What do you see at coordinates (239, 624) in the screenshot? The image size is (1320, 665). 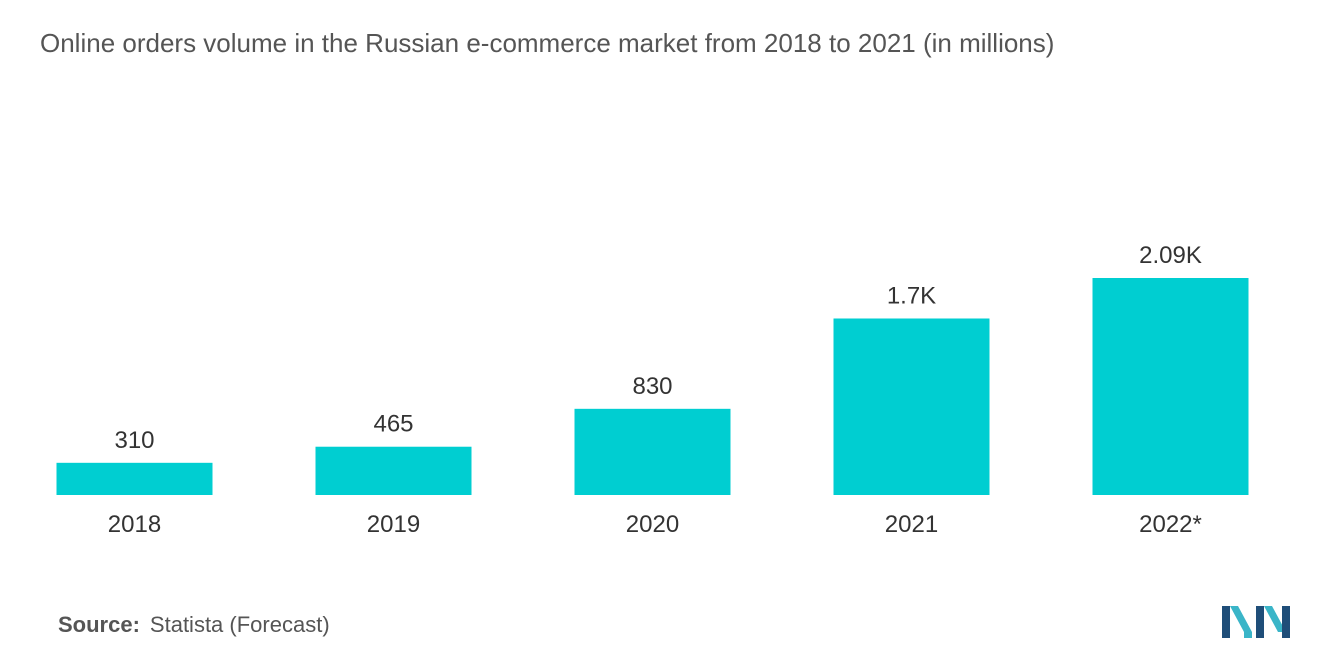 I see `source-text: Statista (Forecast)` at bounding box center [239, 624].